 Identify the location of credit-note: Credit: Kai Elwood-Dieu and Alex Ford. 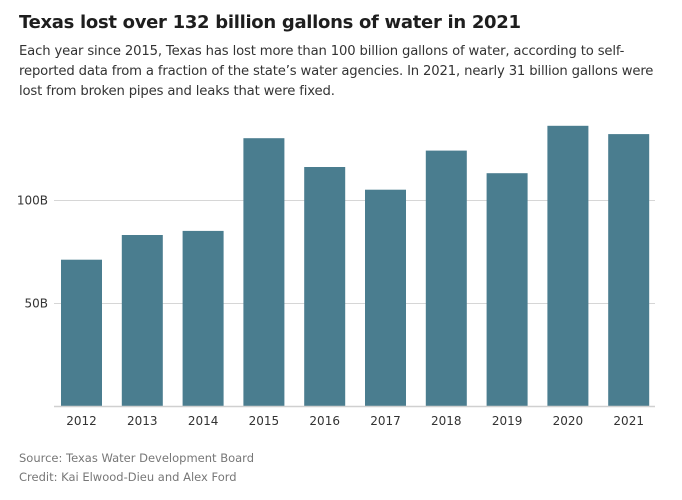
(128, 477).